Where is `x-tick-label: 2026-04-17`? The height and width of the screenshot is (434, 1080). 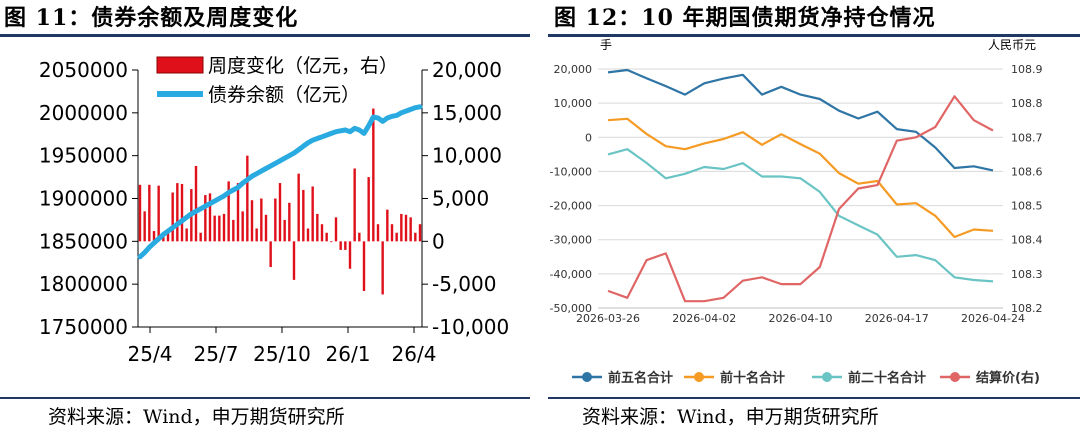 x-tick-label: 2026-04-17 is located at coordinates (897, 318).